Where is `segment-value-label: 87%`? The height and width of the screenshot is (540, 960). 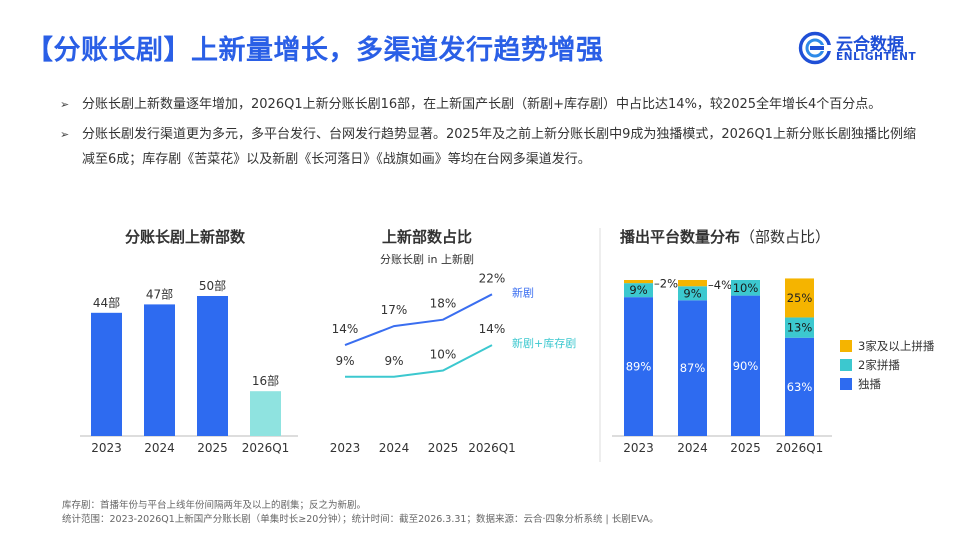
segment-value-label: 87% is located at coordinates (693, 368).